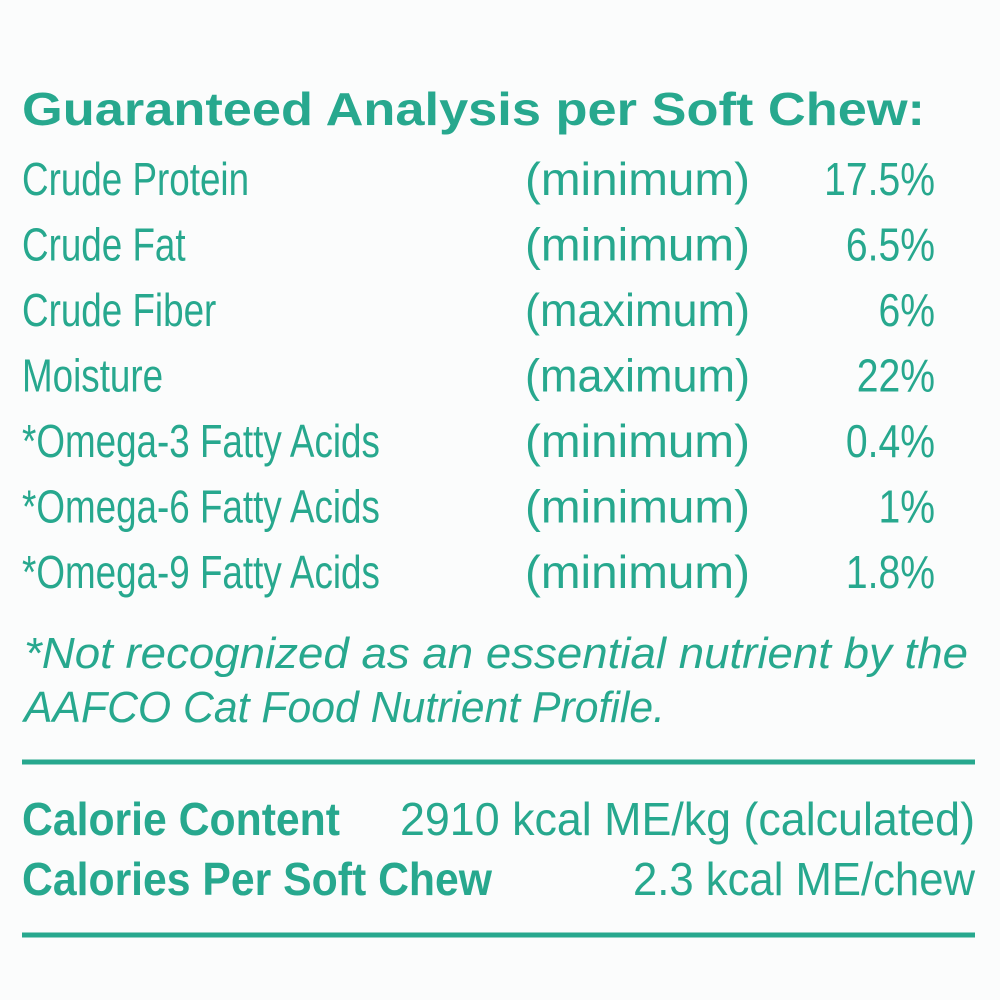 The width and height of the screenshot is (1000, 1000). What do you see at coordinates (890, 245) in the screenshot?
I see `nutrient-value: 6.5%` at bounding box center [890, 245].